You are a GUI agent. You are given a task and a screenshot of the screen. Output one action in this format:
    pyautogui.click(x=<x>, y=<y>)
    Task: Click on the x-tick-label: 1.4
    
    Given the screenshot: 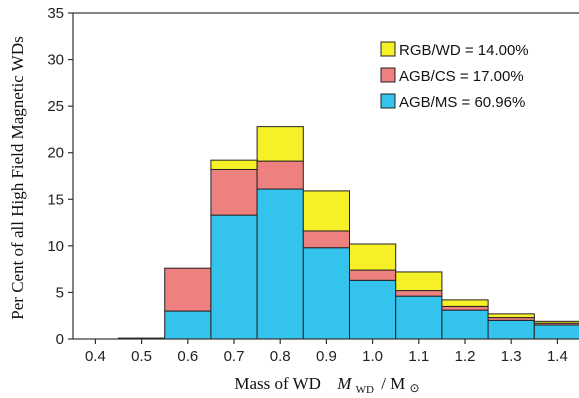 What is the action you would take?
    pyautogui.click(x=557, y=356)
    